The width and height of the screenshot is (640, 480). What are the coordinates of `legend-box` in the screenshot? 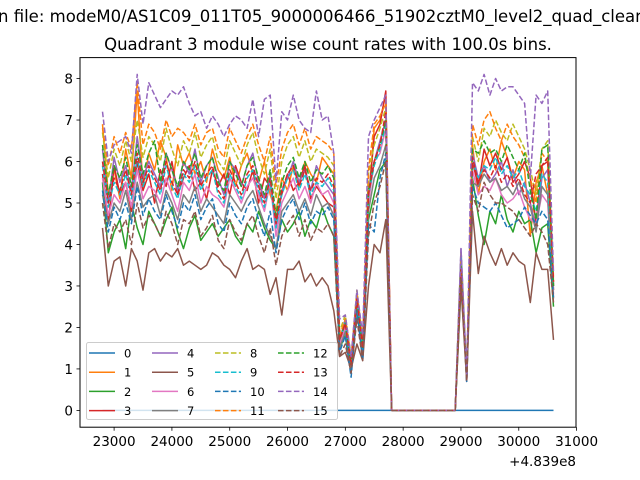 It's located at (212, 381).